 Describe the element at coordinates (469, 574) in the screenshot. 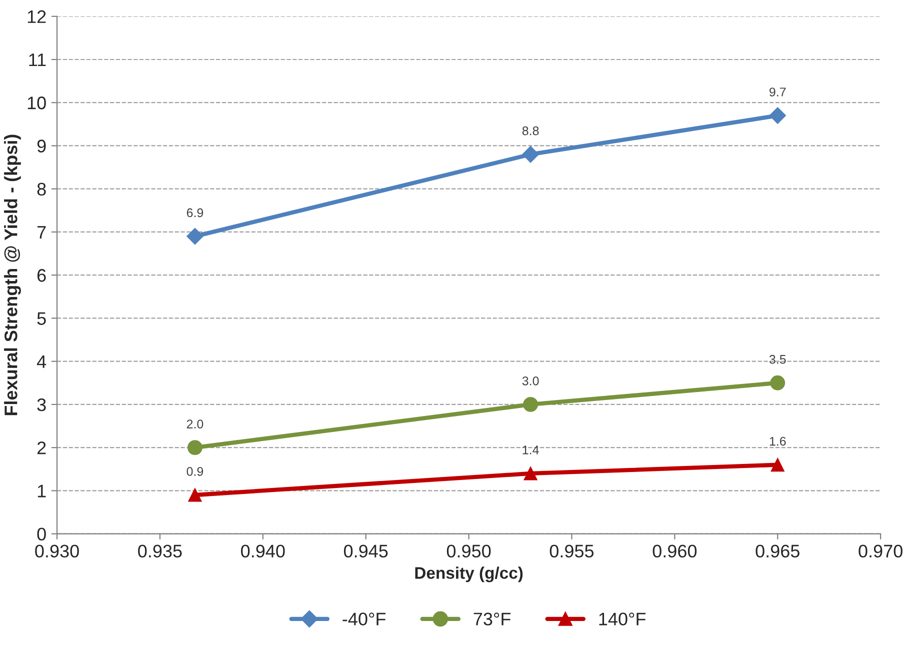

I see `x-axis-title: Density (g/cc)` at that location.